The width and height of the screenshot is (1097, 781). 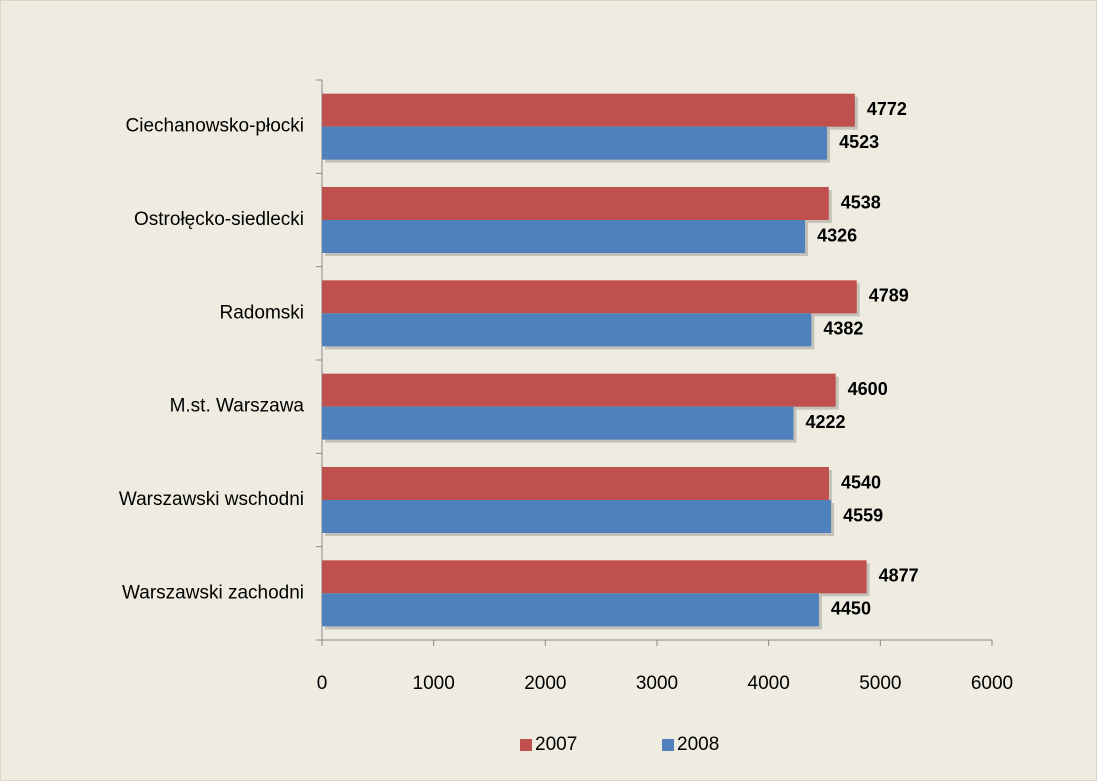 What do you see at coordinates (211, 499) in the screenshot?
I see `y-tick-label: Warszawski wschodni` at bounding box center [211, 499].